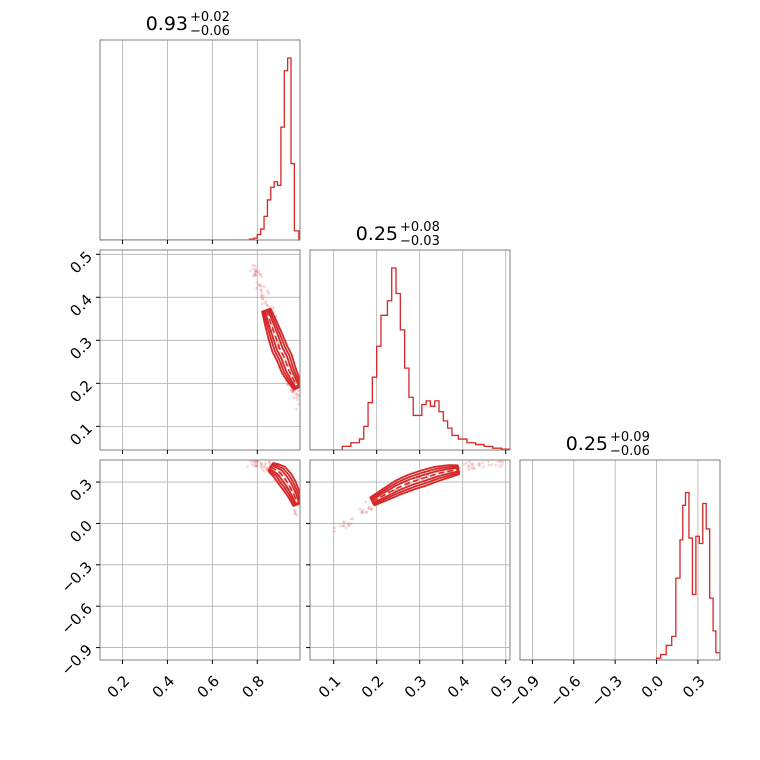  Describe the element at coordinates (77, 618) in the screenshot. I see `y-tick-label: −0.6` at that location.